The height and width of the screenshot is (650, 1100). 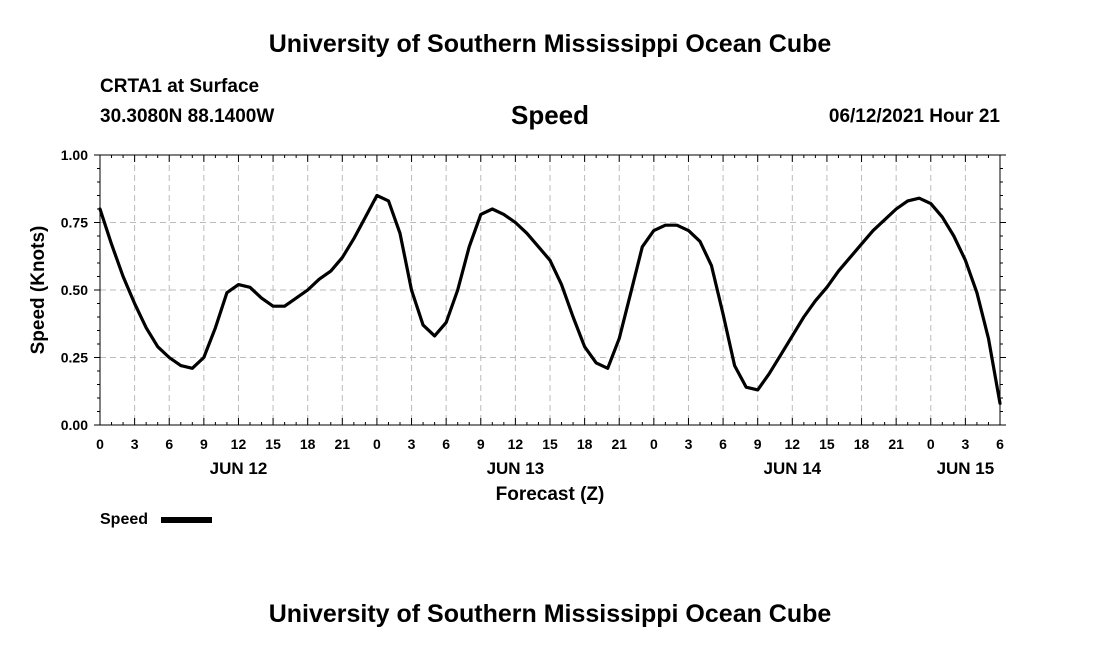 I want to click on y-tick-label: 0.75, so click(x=74, y=223).